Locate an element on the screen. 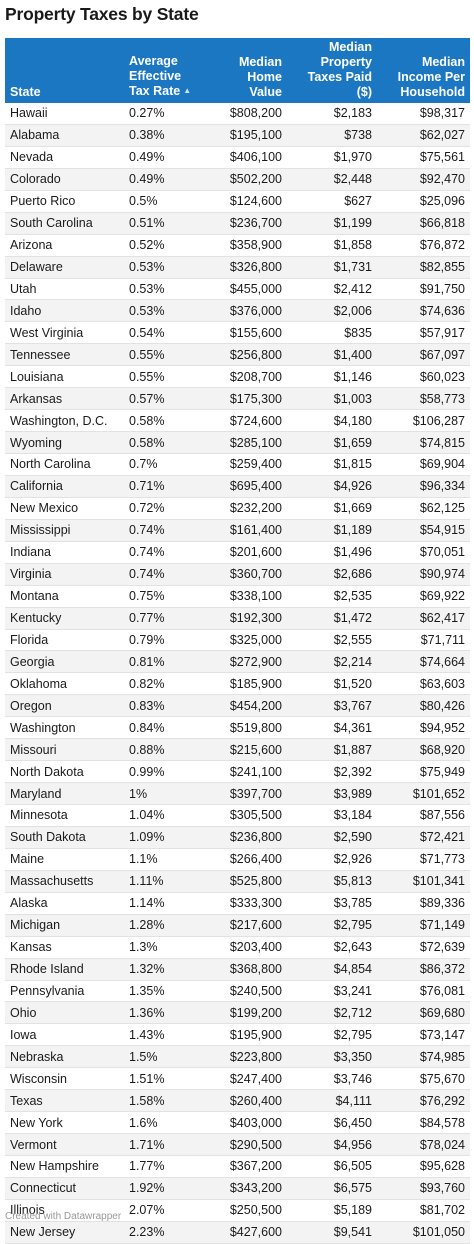  home-value-cell: $203,400 is located at coordinates (247, 947).